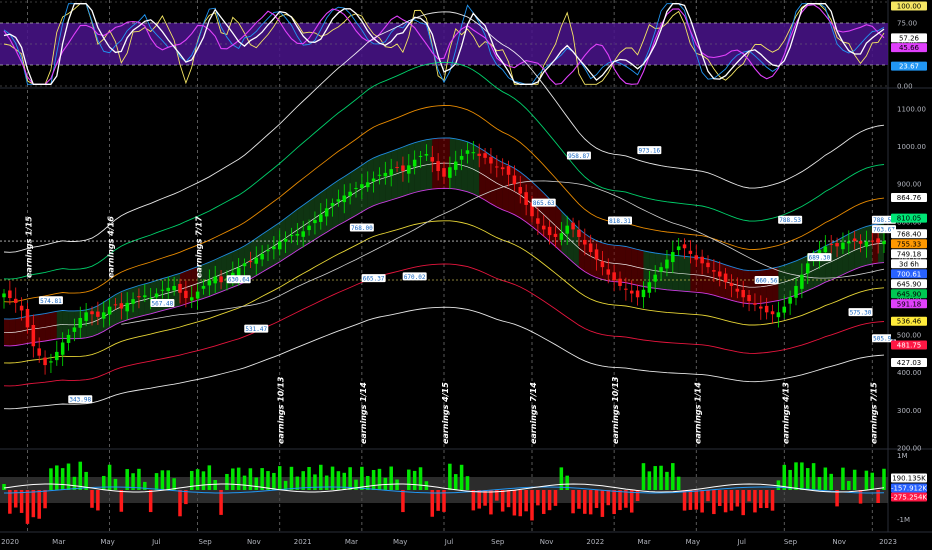 The width and height of the screenshot is (932, 550). Describe the element at coordinates (785, 413) in the screenshot. I see `earnings-label: earnings 4/13` at that location.